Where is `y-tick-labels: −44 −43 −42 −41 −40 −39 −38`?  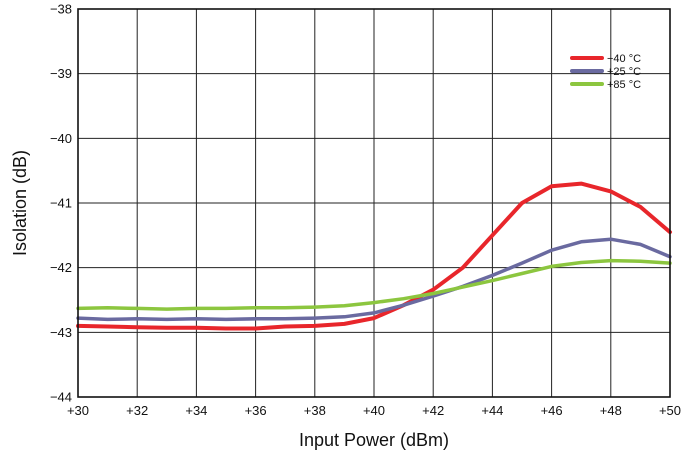
y-tick-labels: −44 −43 −42 −41 −40 −39 −38 is located at coordinates (61, 203).